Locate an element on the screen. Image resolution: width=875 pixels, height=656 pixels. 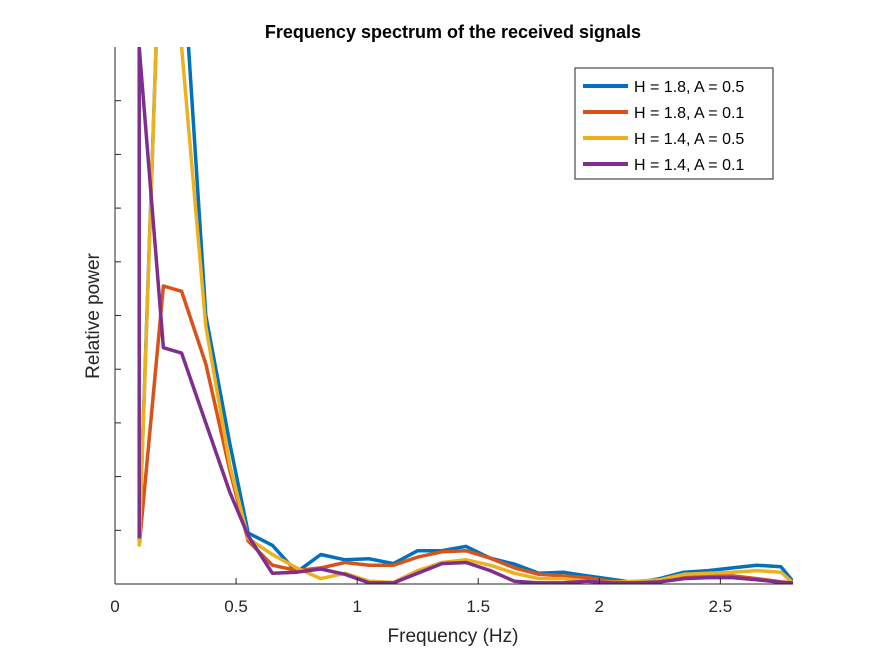
legend-label: H = 1.4, A = 0.5 is located at coordinates (689, 139).